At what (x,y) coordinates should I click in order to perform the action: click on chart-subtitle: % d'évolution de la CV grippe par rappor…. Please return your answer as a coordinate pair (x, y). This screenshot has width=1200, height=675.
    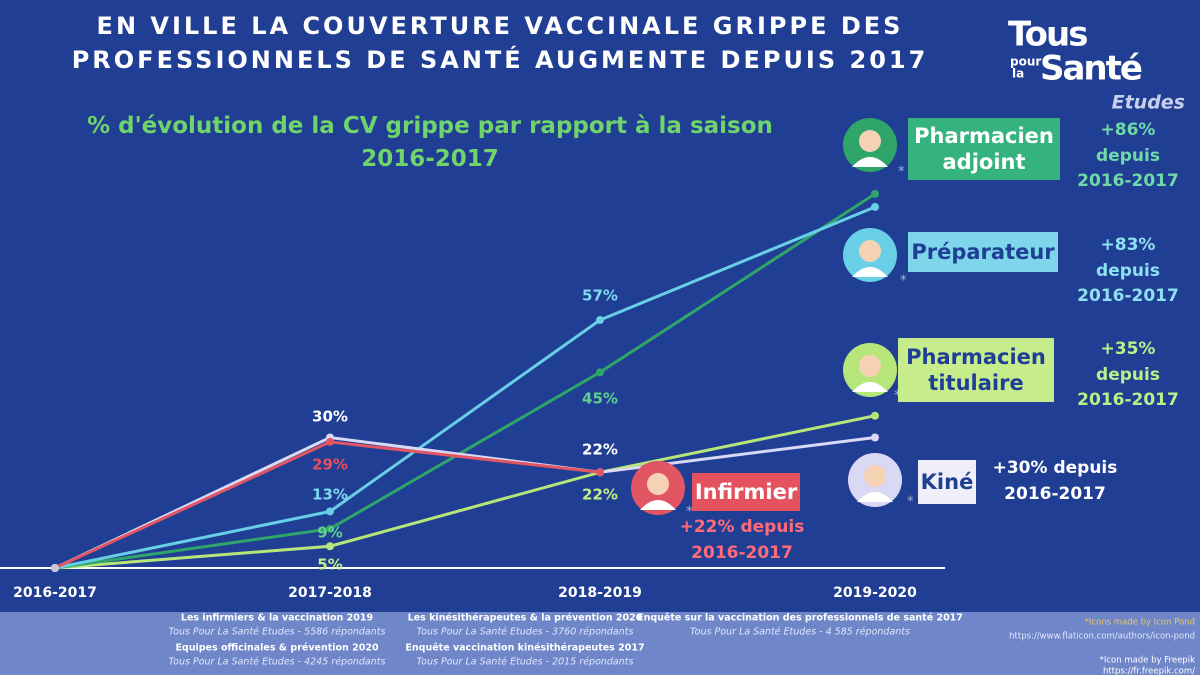
    Looking at the image, I should click on (430, 142).